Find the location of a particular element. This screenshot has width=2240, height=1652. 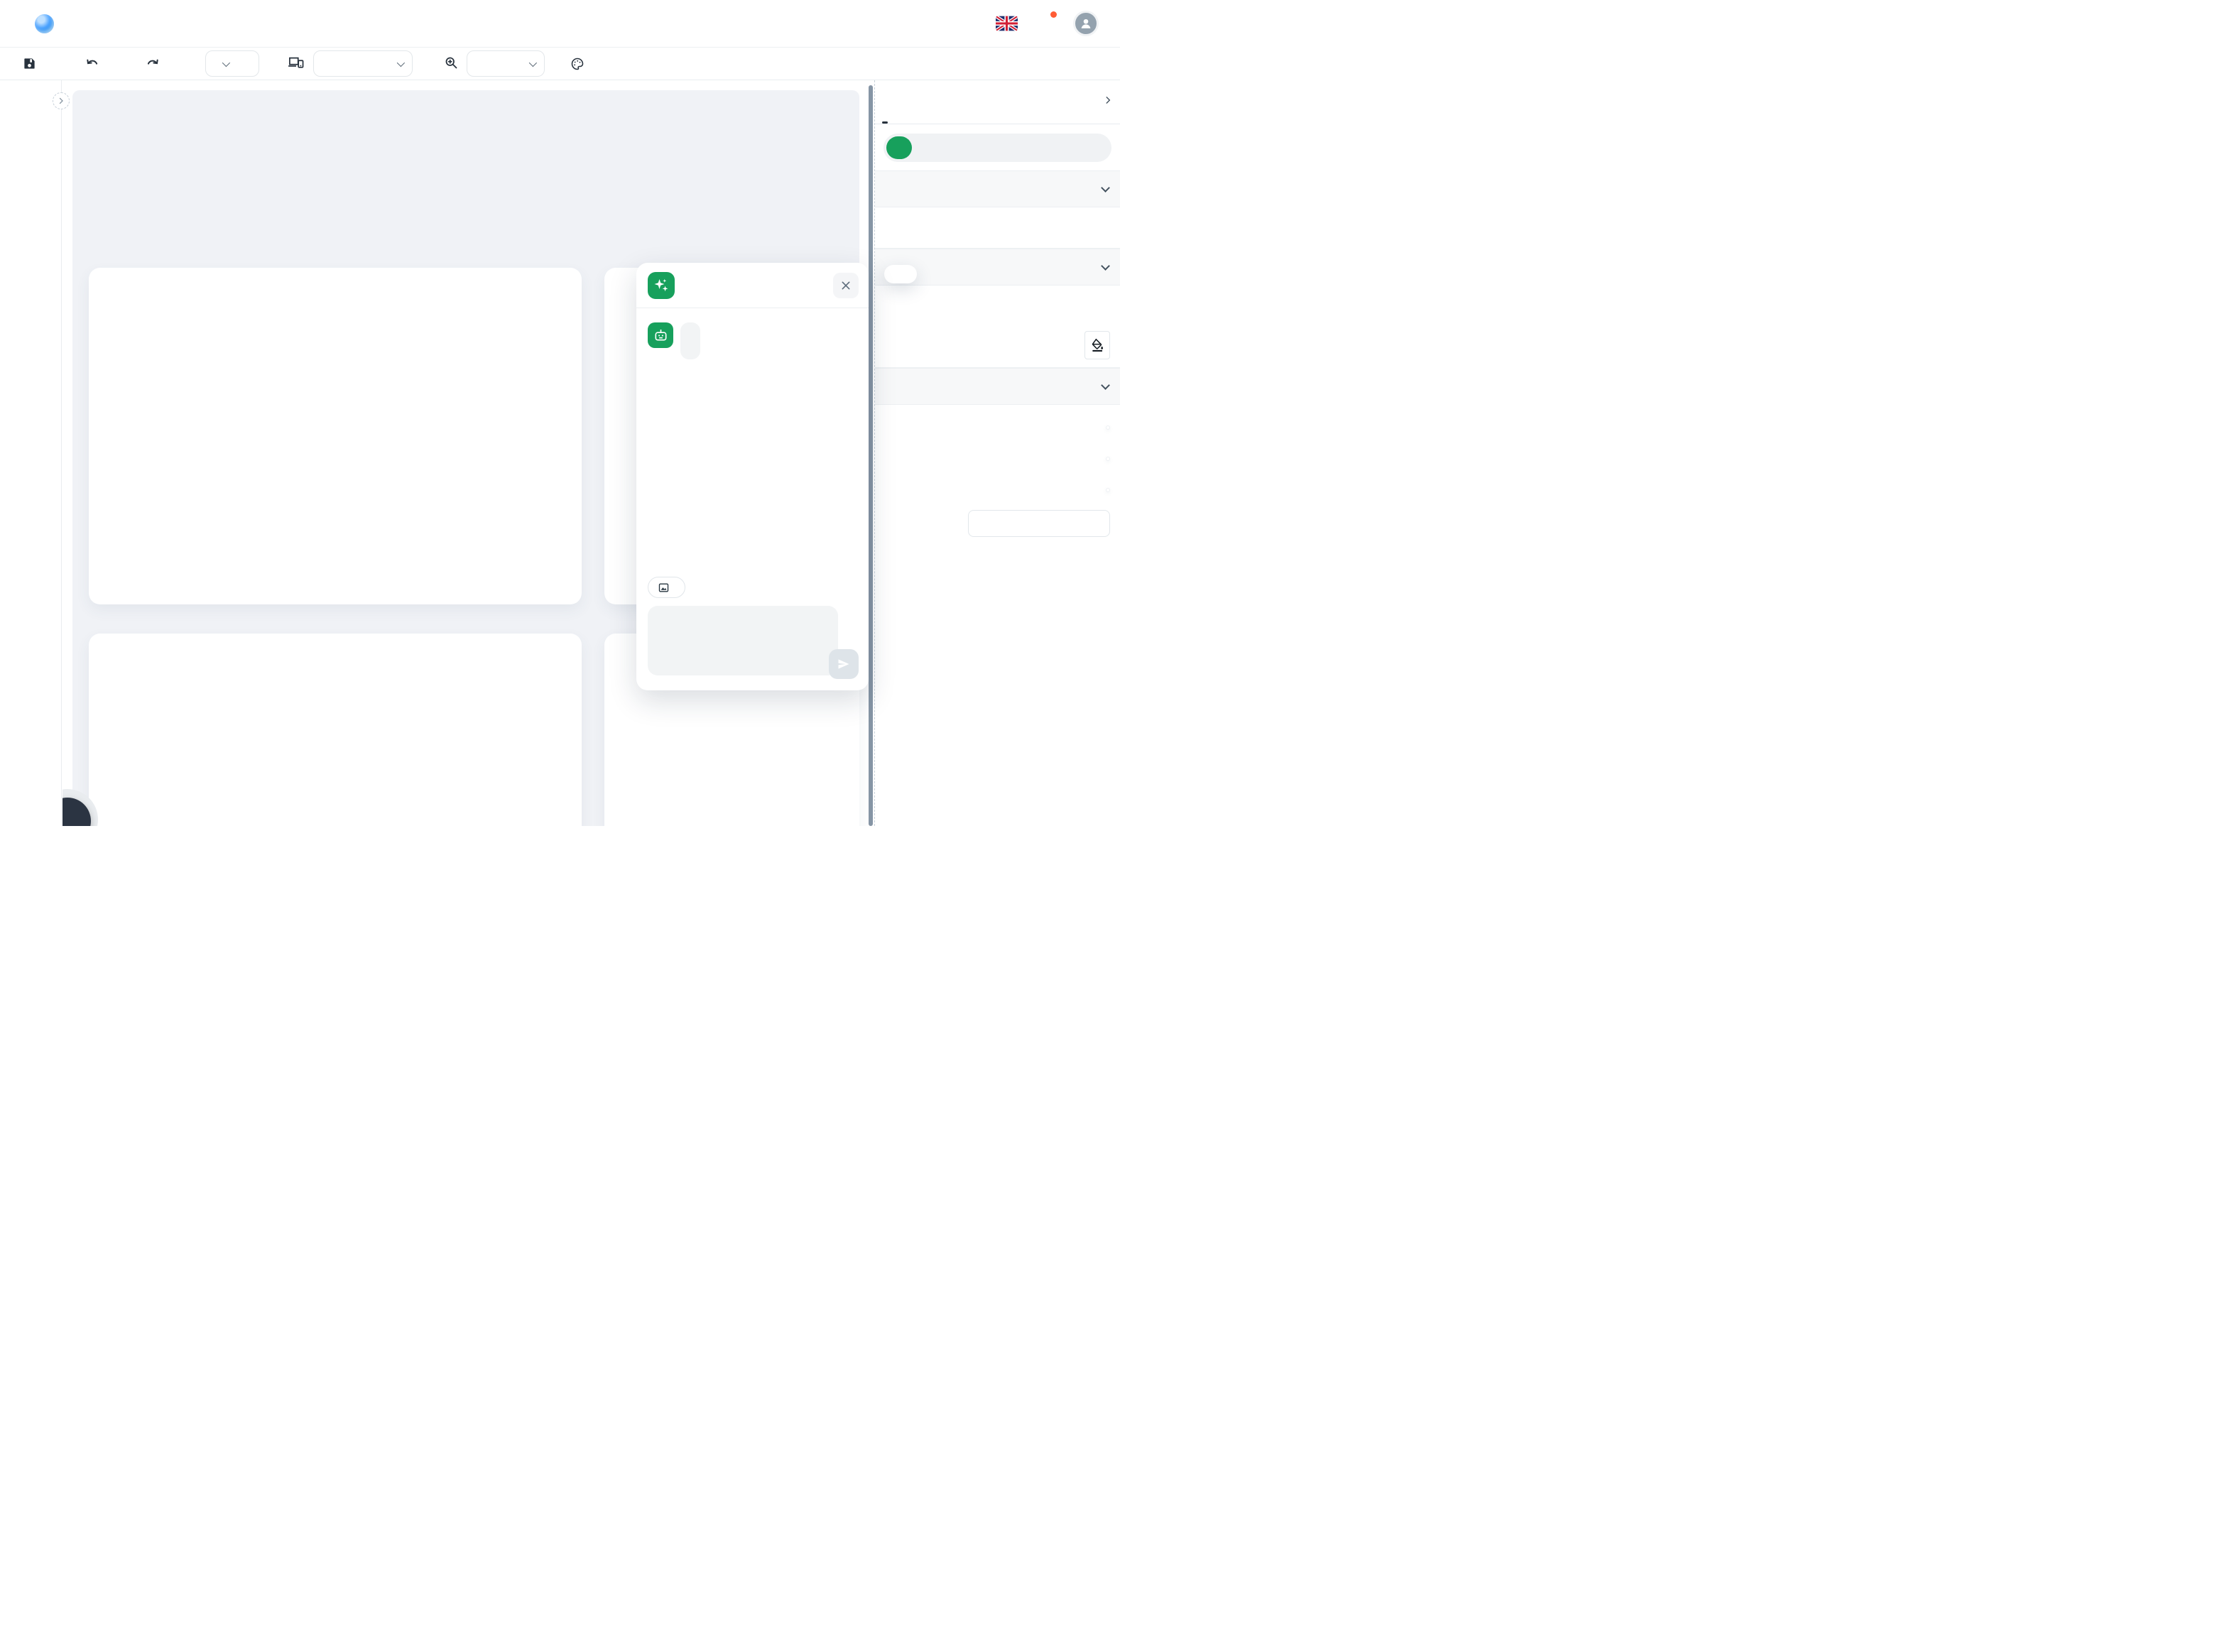

device-mode-select is located at coordinates (363, 63).